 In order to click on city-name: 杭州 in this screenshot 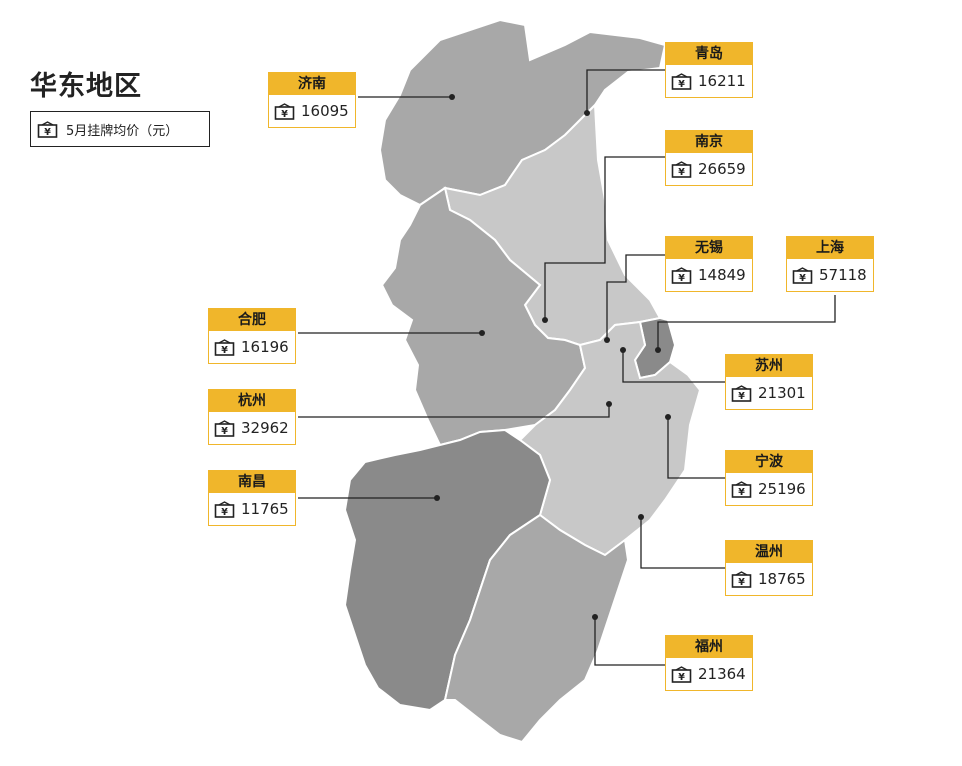, I will do `click(252, 401)`.